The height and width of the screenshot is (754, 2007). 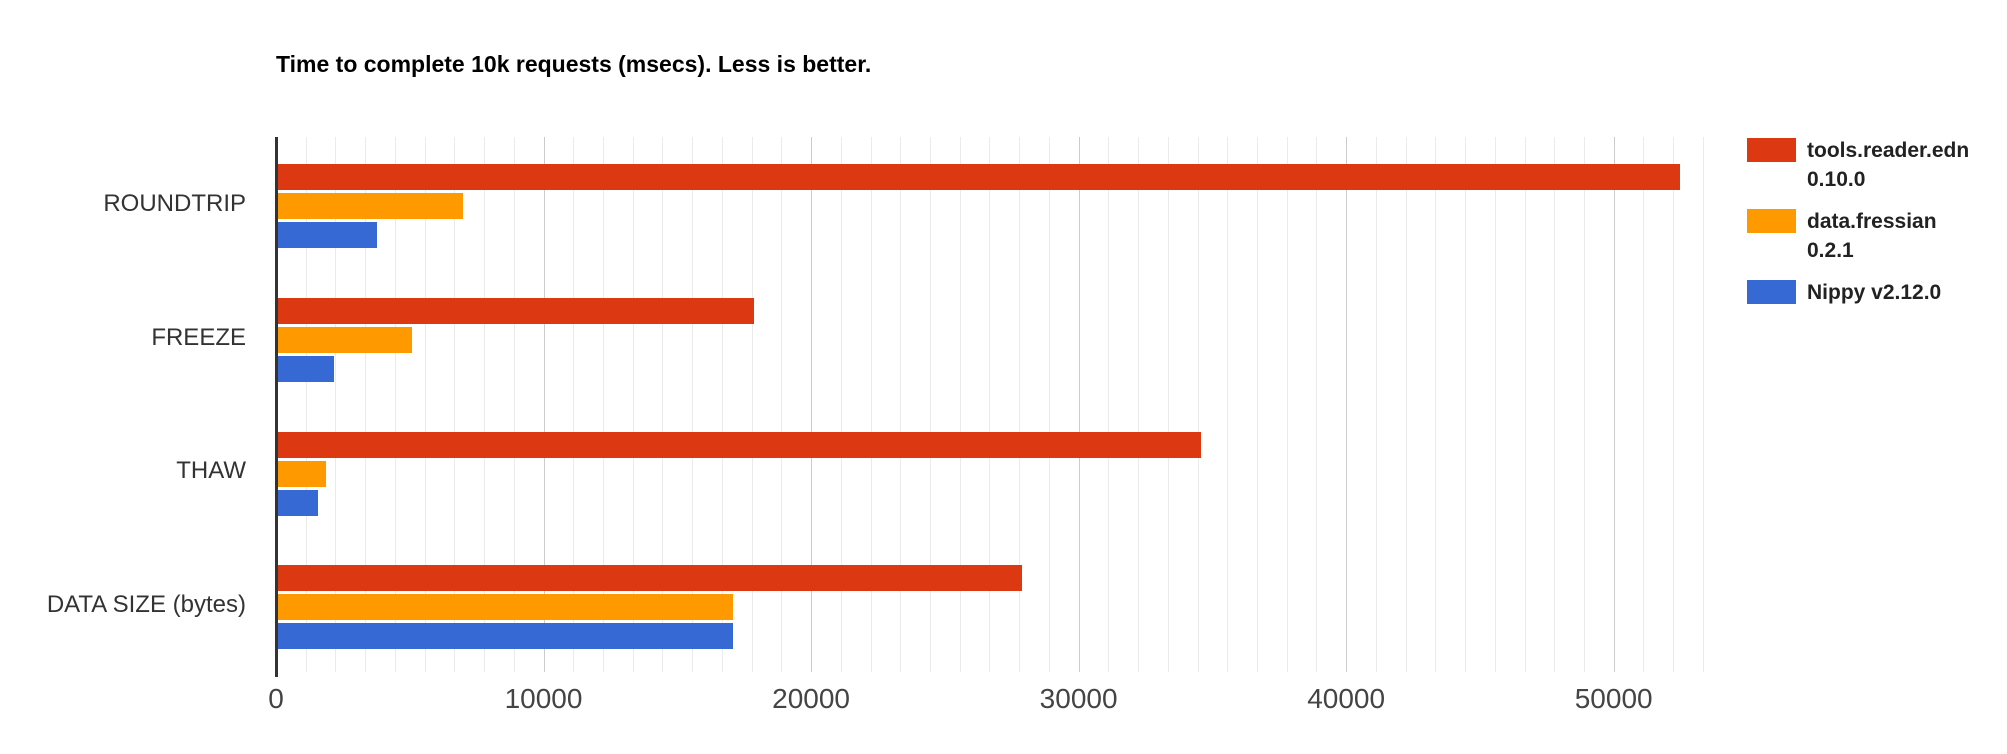 What do you see at coordinates (1613, 698) in the screenshot?
I see `value-axis-tick-label: 50000` at bounding box center [1613, 698].